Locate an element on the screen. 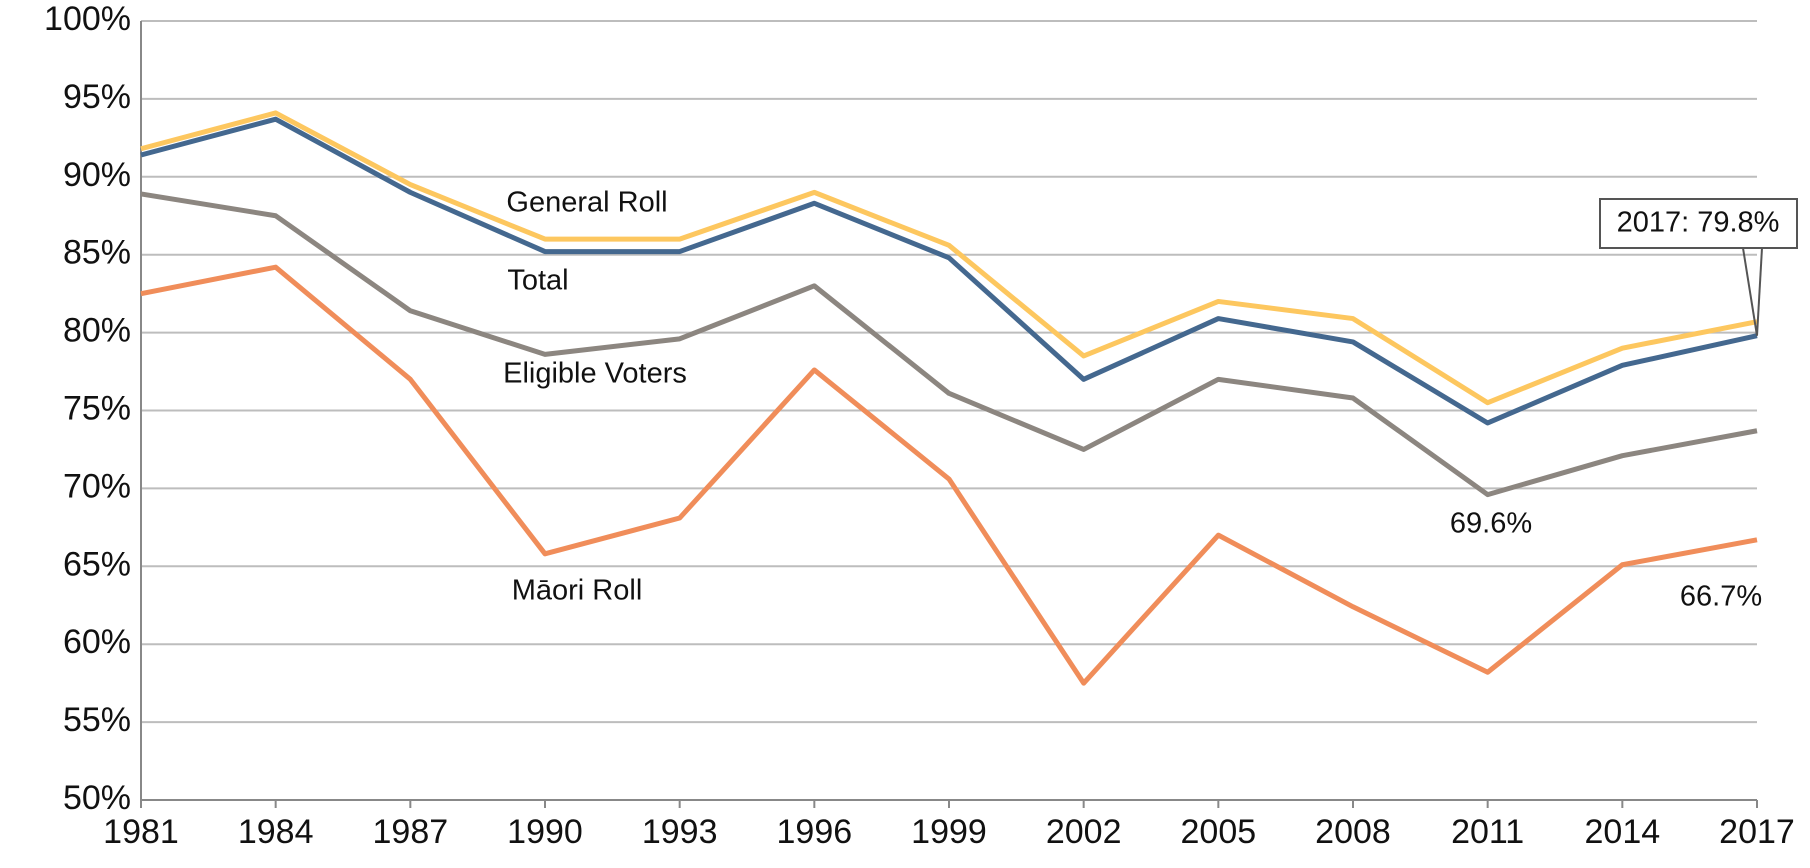 This screenshot has height=868, width=1810. x-tick-label: 2017 is located at coordinates (1757, 832).